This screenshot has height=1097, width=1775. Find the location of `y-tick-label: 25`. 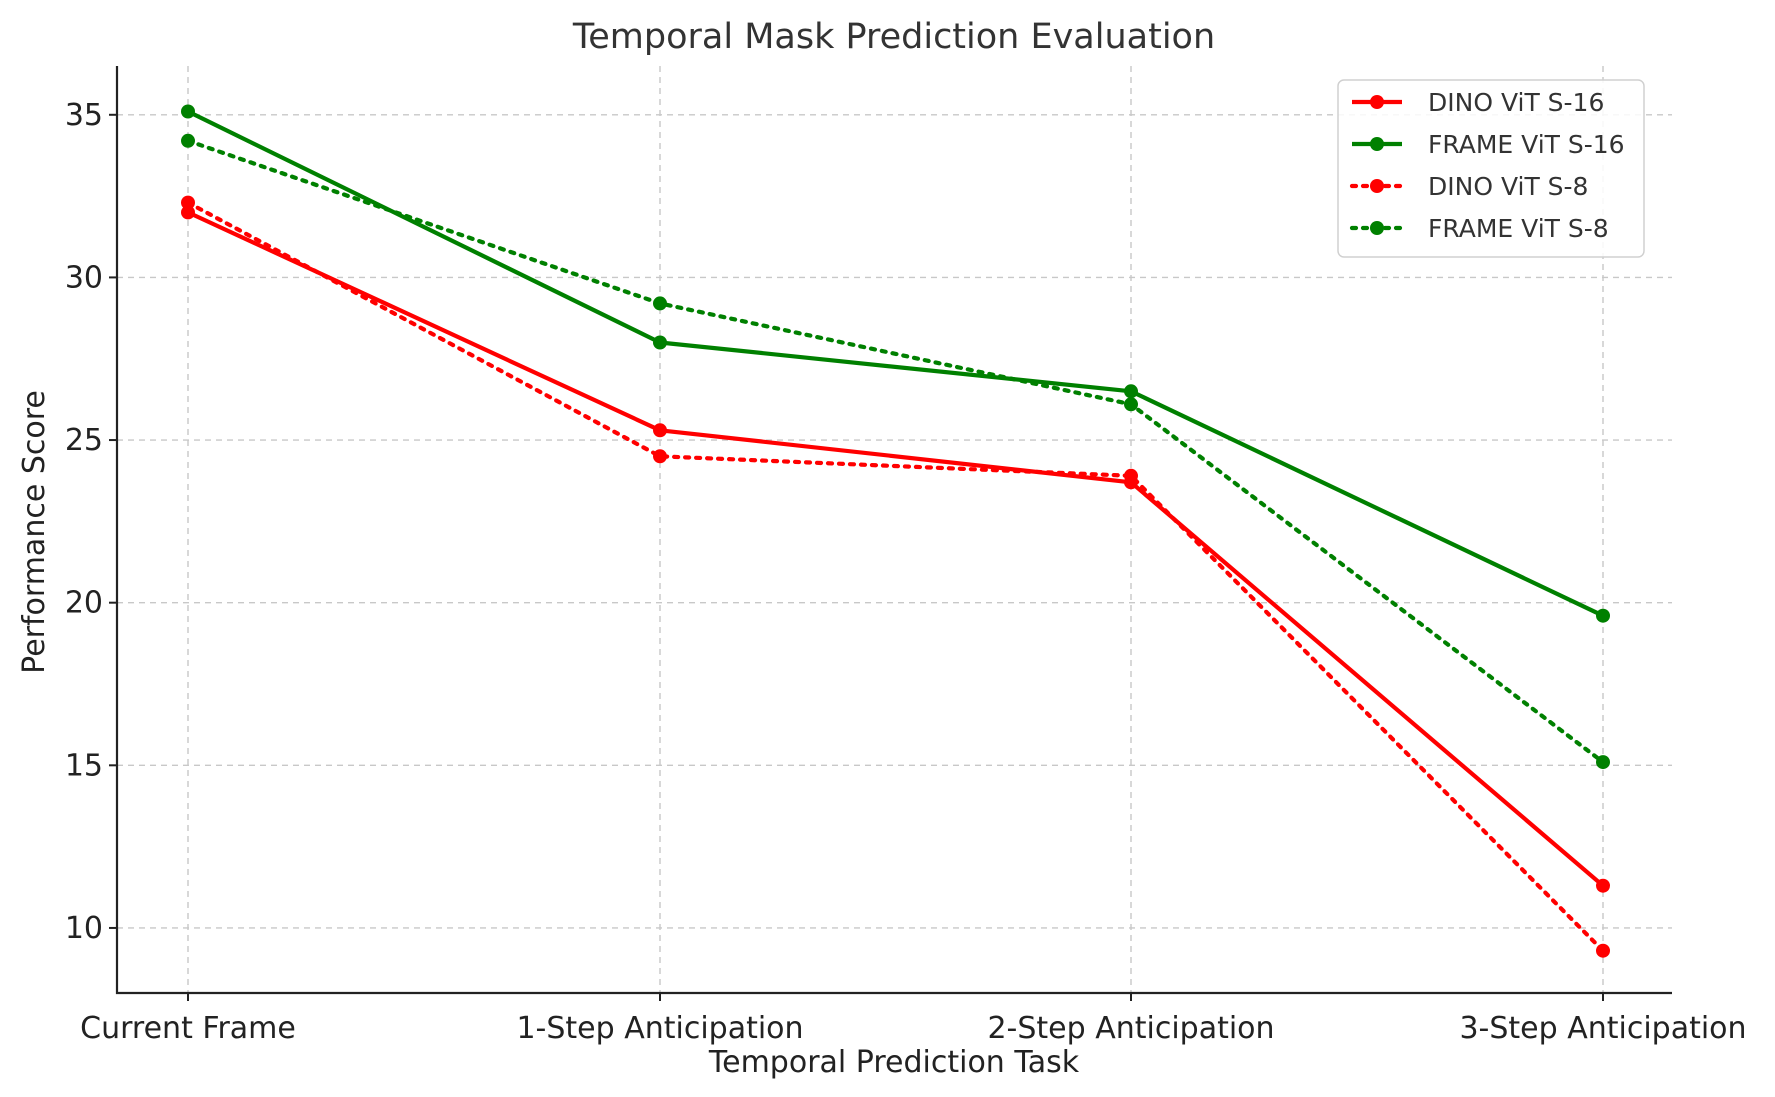

y-tick-label: 25 is located at coordinates (84, 440).